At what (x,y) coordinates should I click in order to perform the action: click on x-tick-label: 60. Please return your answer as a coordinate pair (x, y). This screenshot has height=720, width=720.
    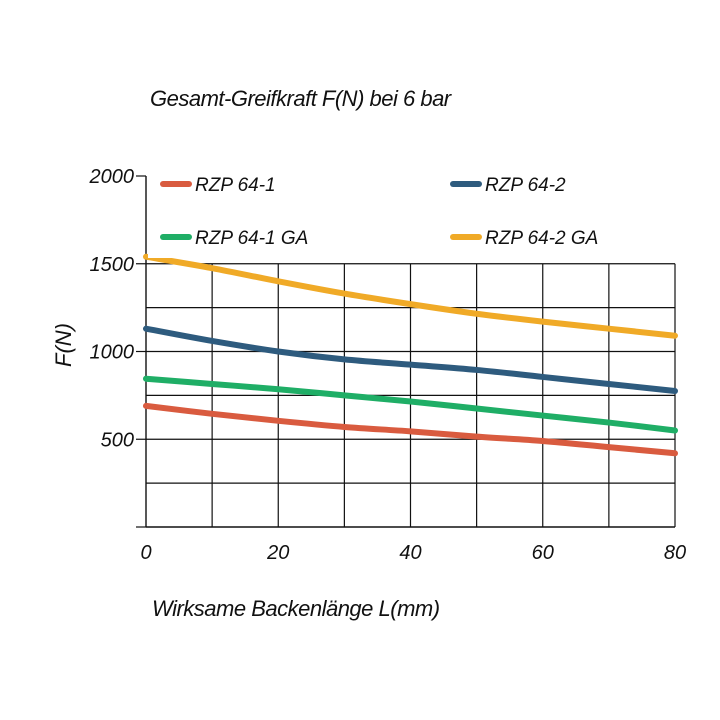
    Looking at the image, I should click on (543, 553).